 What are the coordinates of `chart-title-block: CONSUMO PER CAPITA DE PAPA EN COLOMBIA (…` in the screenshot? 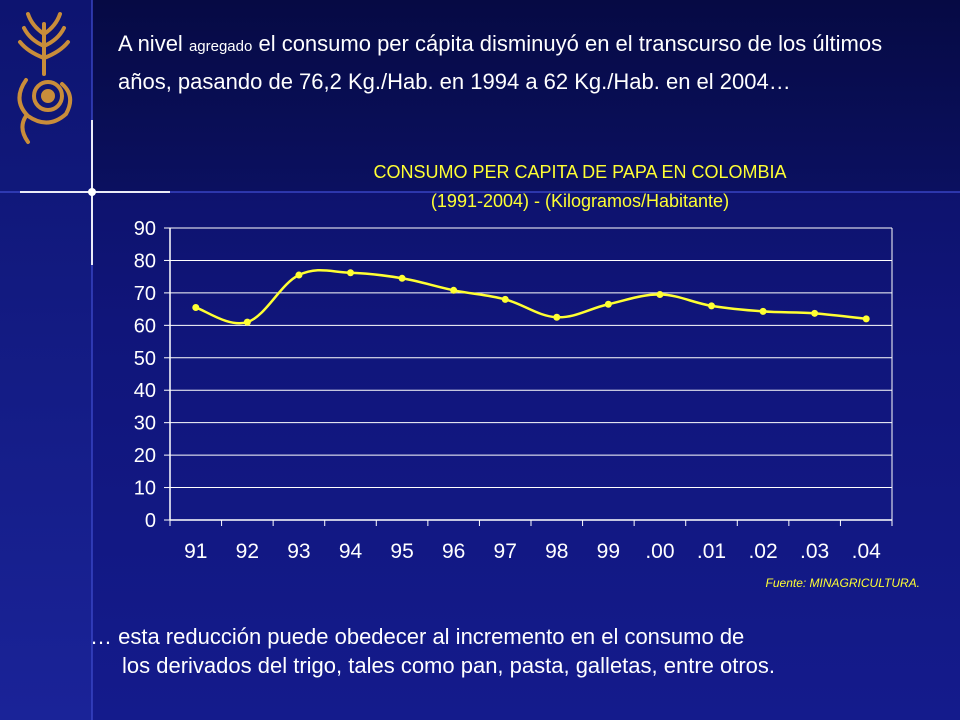 It's located at (570, 187).